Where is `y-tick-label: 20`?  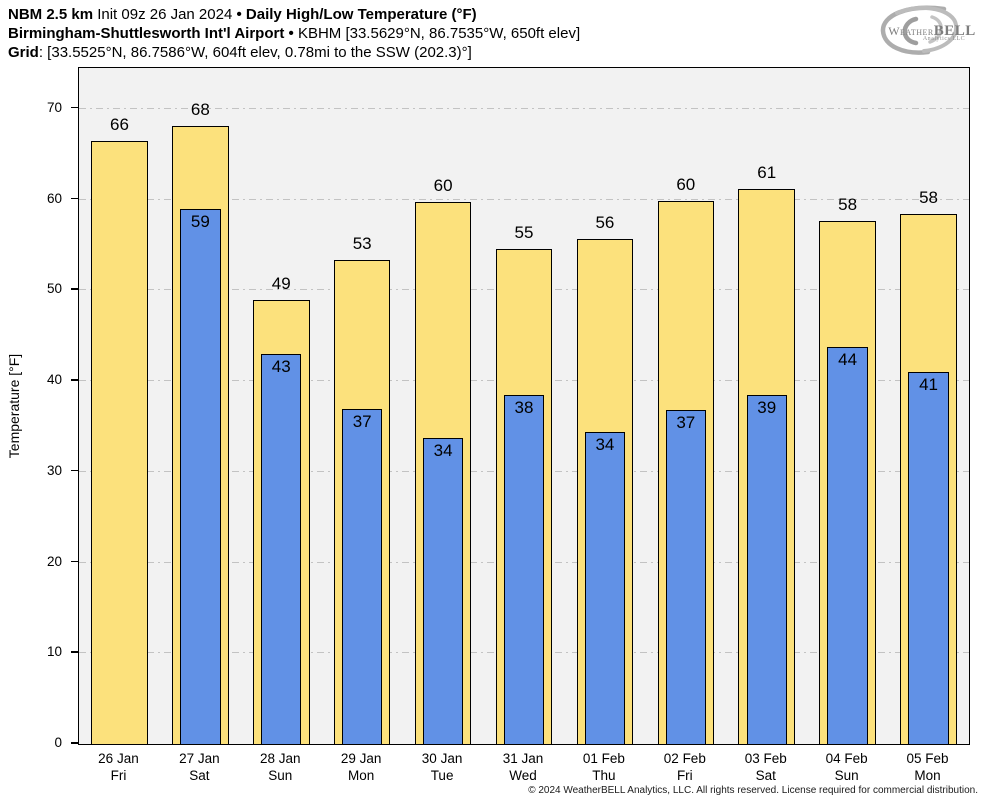
y-tick-label: 20 is located at coordinates (54, 561).